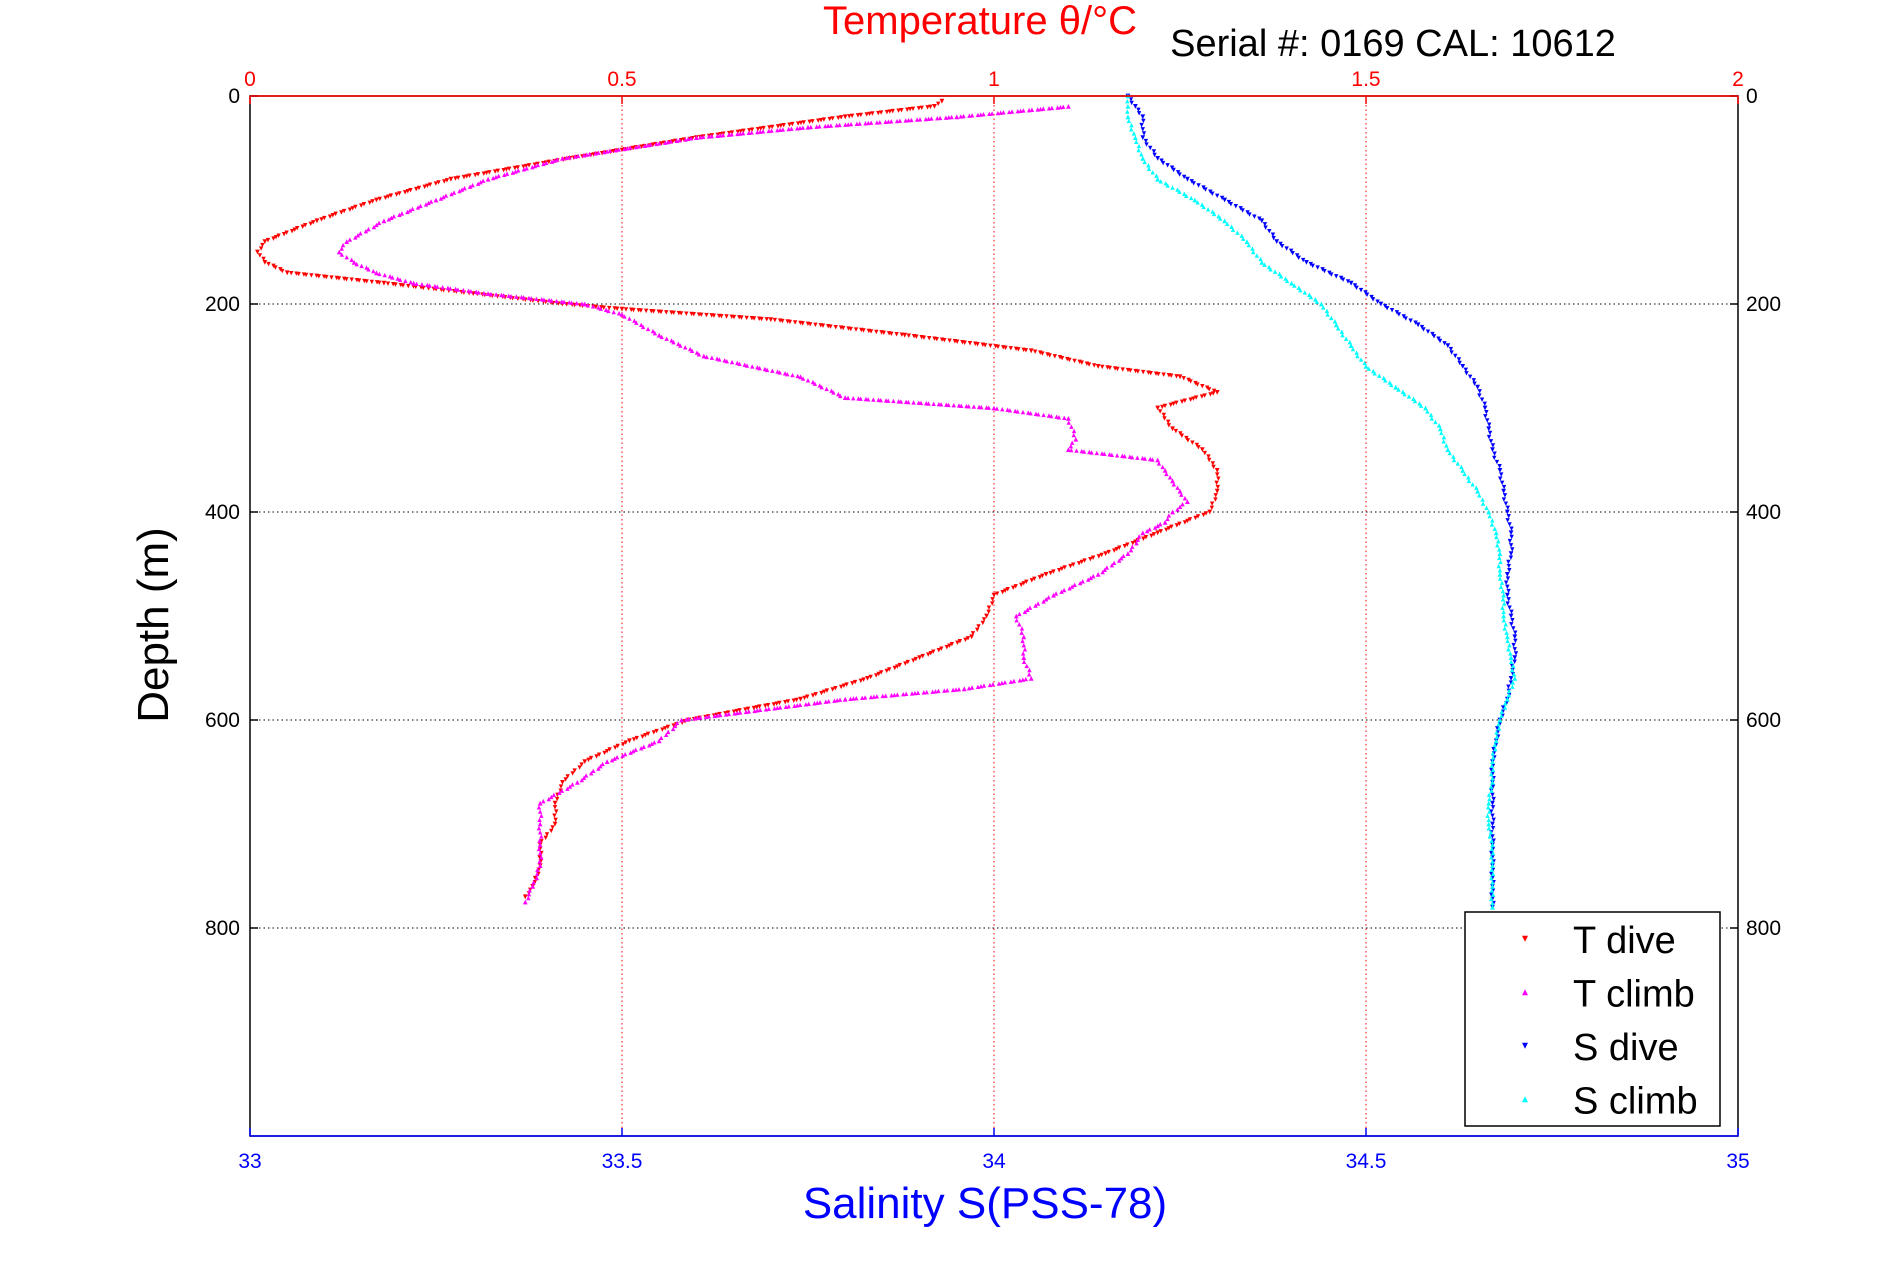  I want to click on series-s-climb, so click(1321, 501).